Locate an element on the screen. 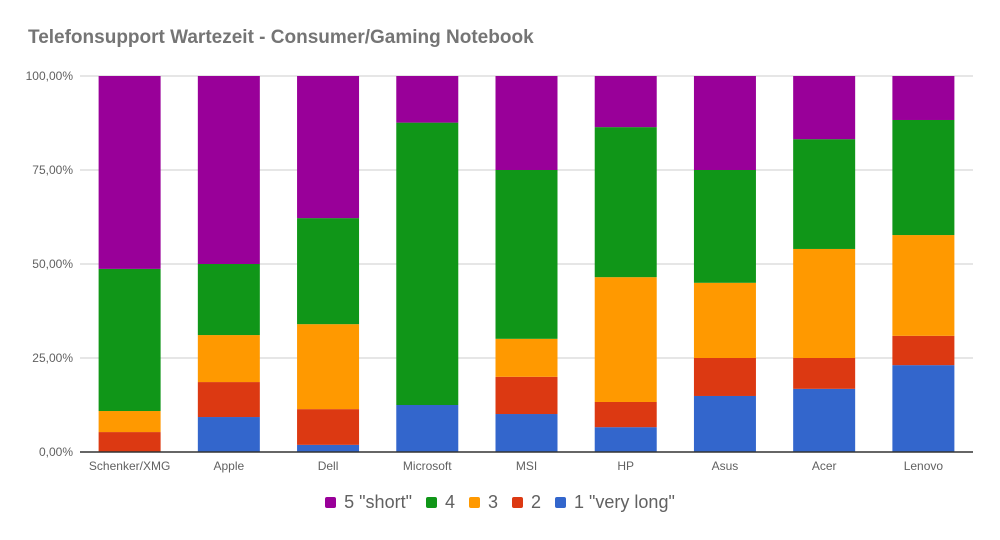  legend-item: 5 "short" is located at coordinates (368, 502).